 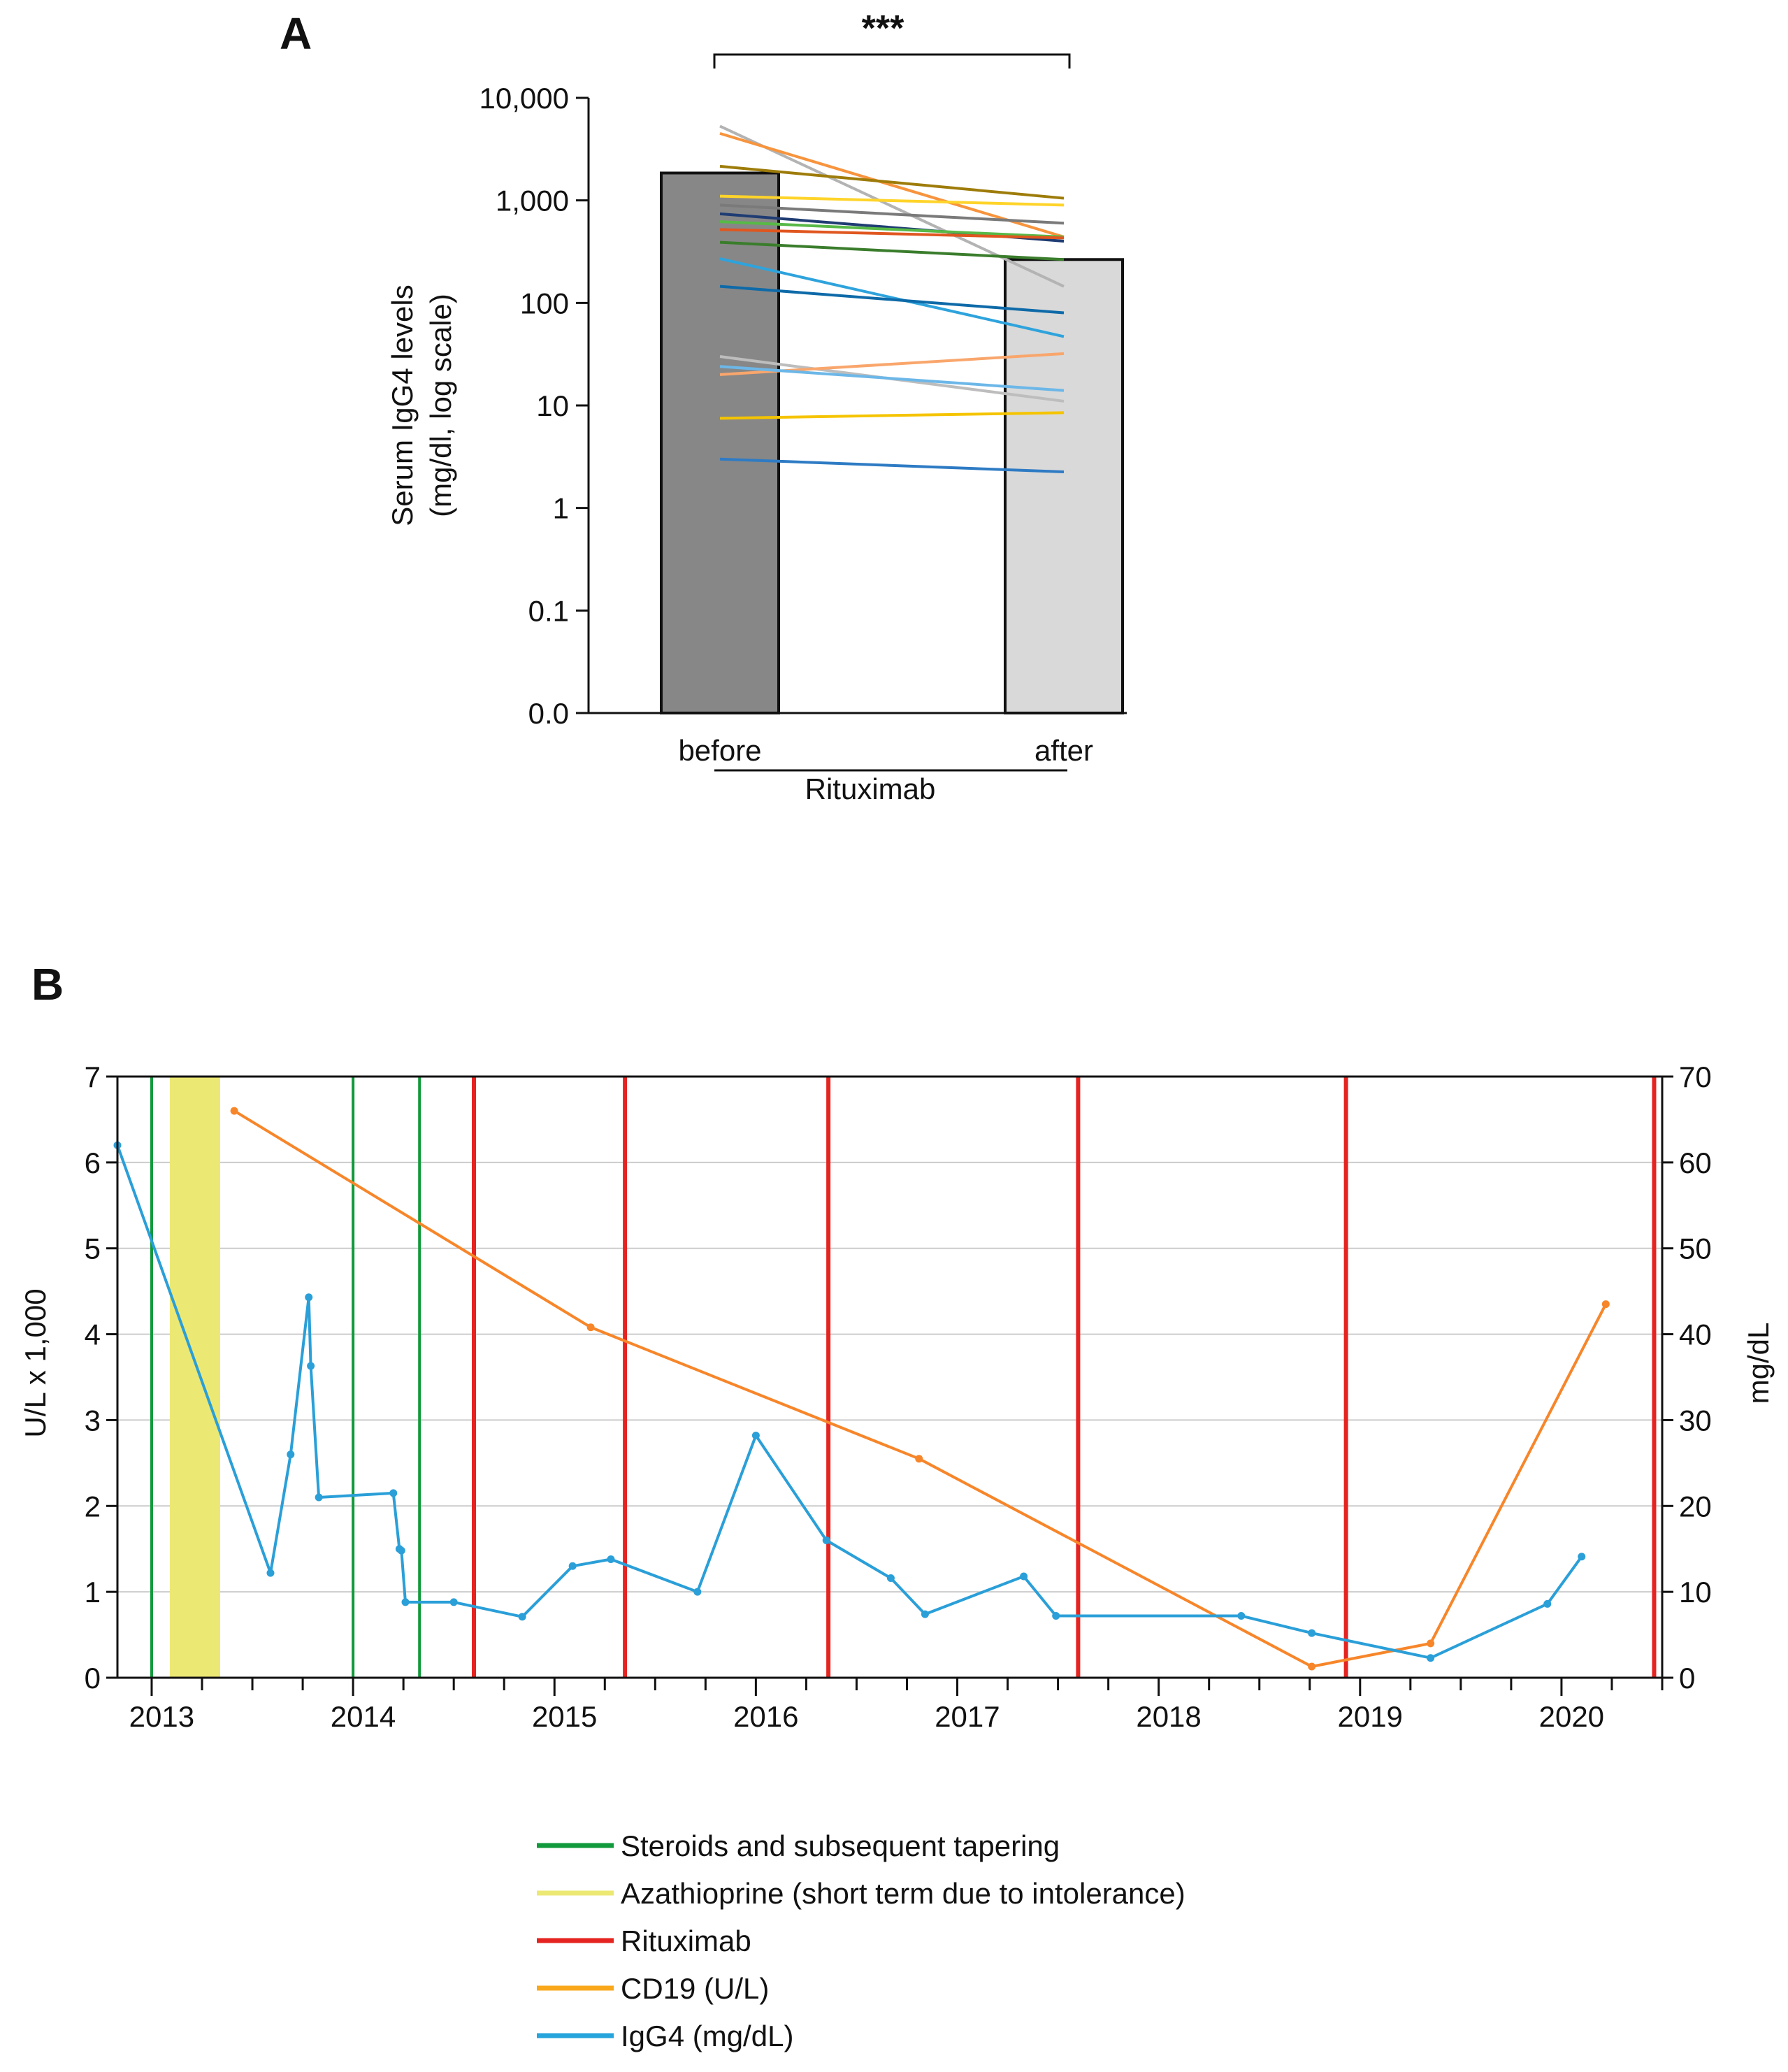 What do you see at coordinates (552, 405) in the screenshot?
I see `a-y-tick-label: 10` at bounding box center [552, 405].